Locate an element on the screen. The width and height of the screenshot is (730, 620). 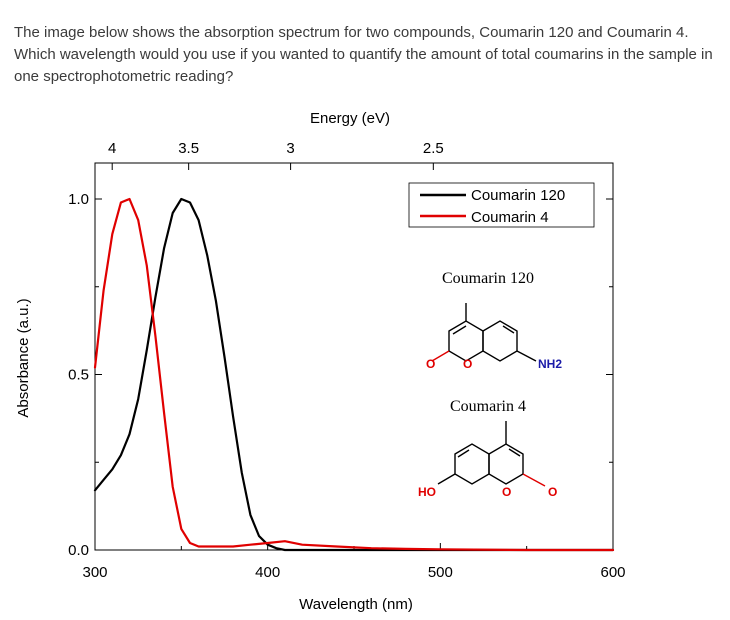
x-tick-label: 600 is located at coordinates (612, 572).